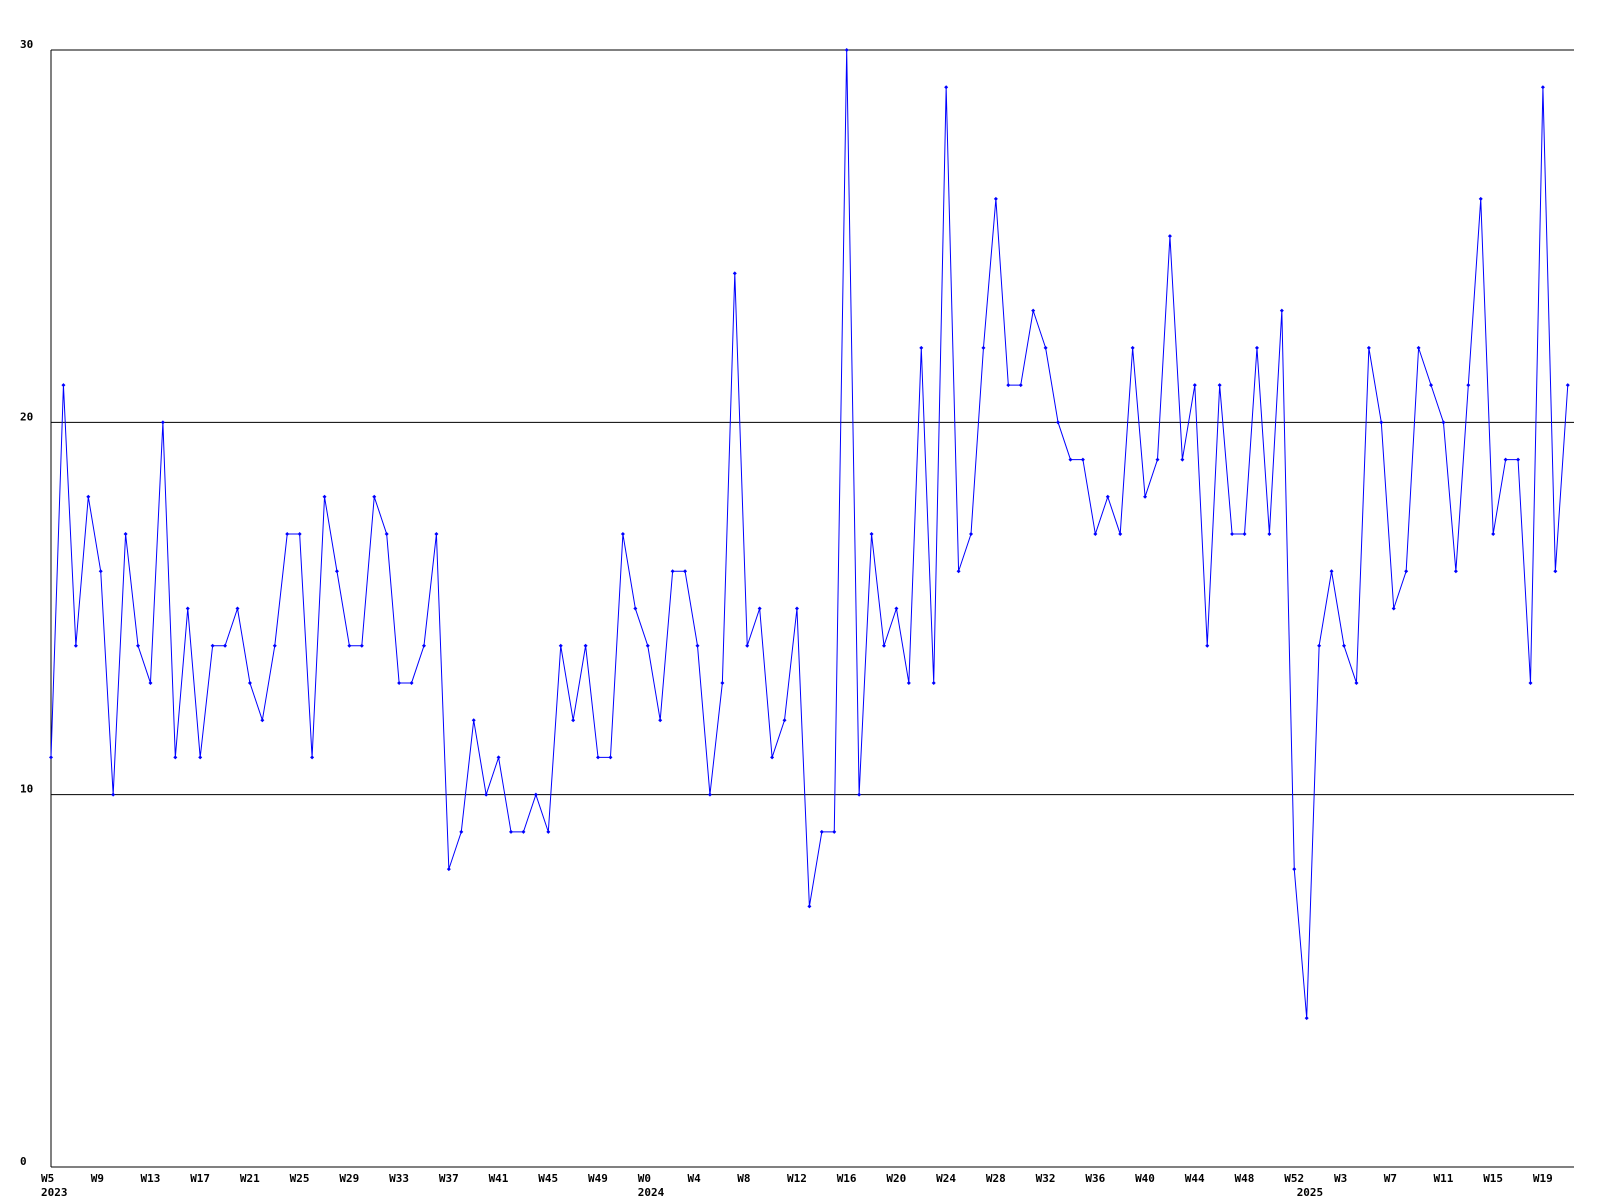 The width and height of the screenshot is (1600, 1200). What do you see at coordinates (26, 789) in the screenshot?
I see `y-tick-label: 10` at bounding box center [26, 789].